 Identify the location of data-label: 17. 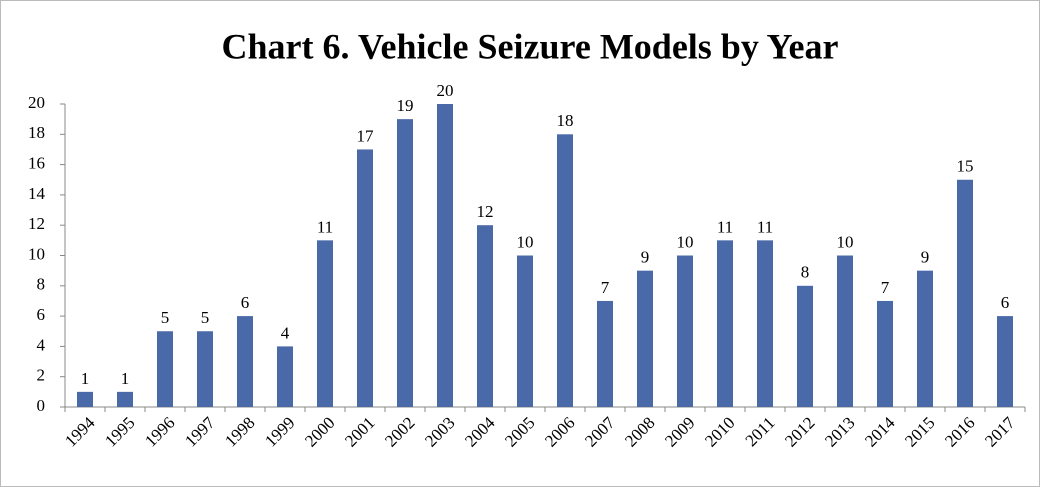
(366, 135).